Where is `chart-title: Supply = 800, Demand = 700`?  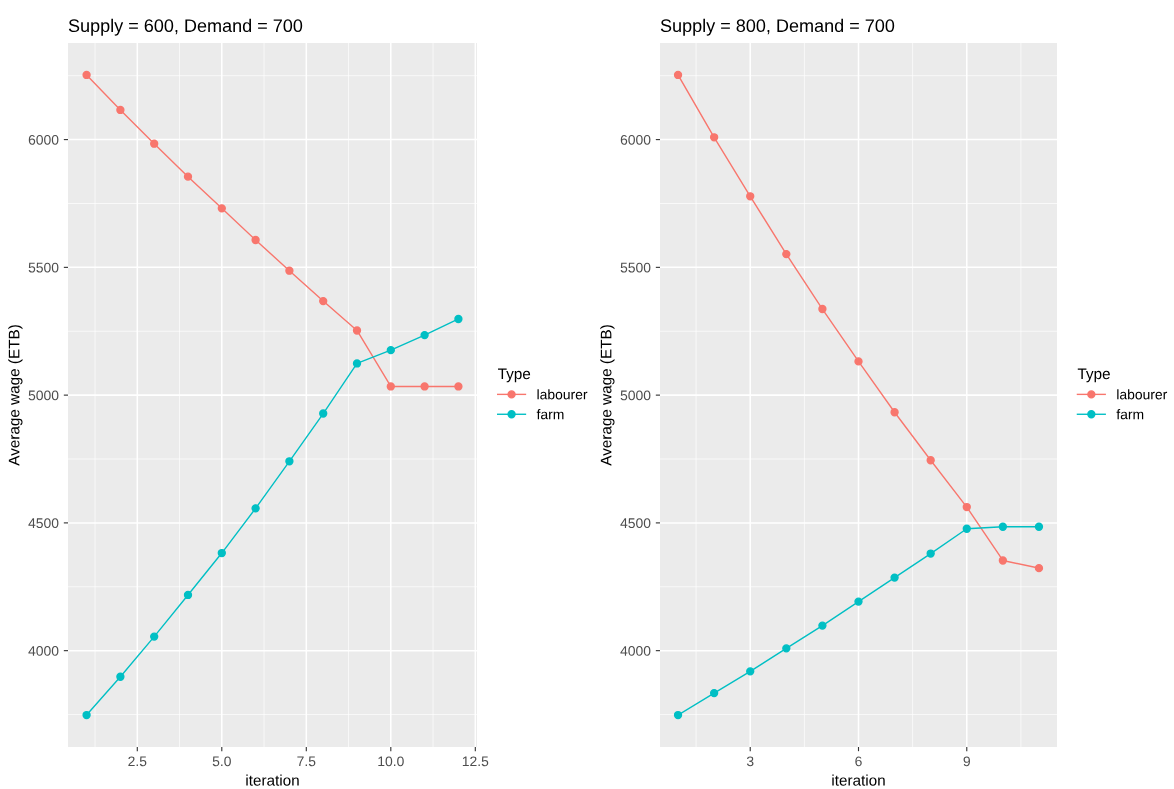
chart-title: Supply = 800, Demand = 700 is located at coordinates (777, 27).